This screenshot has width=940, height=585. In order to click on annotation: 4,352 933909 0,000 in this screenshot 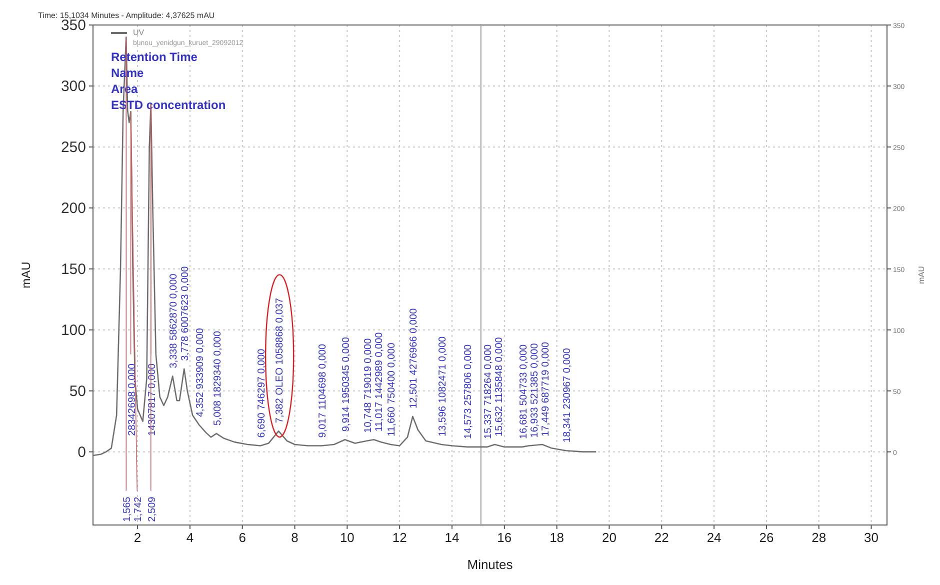, I will do `click(200, 372)`.